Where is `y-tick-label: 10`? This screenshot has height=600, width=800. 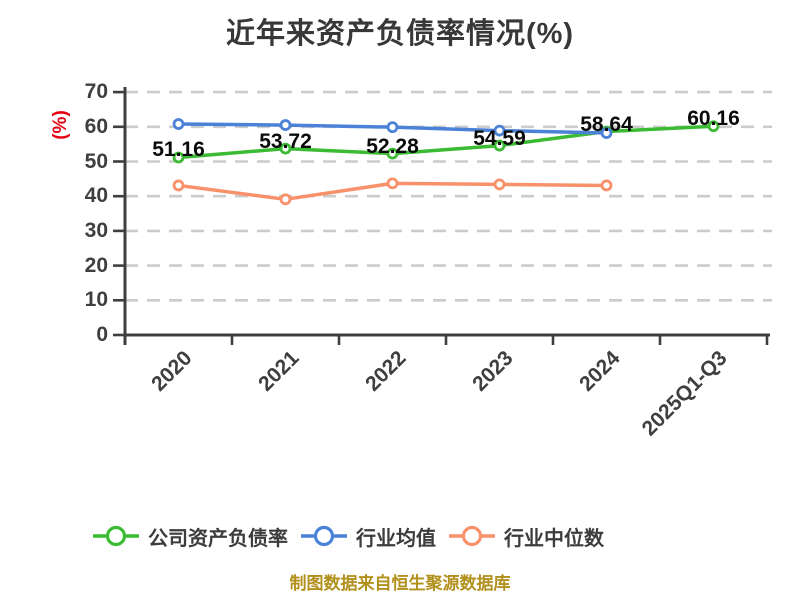 y-tick-label: 10 is located at coordinates (96, 300).